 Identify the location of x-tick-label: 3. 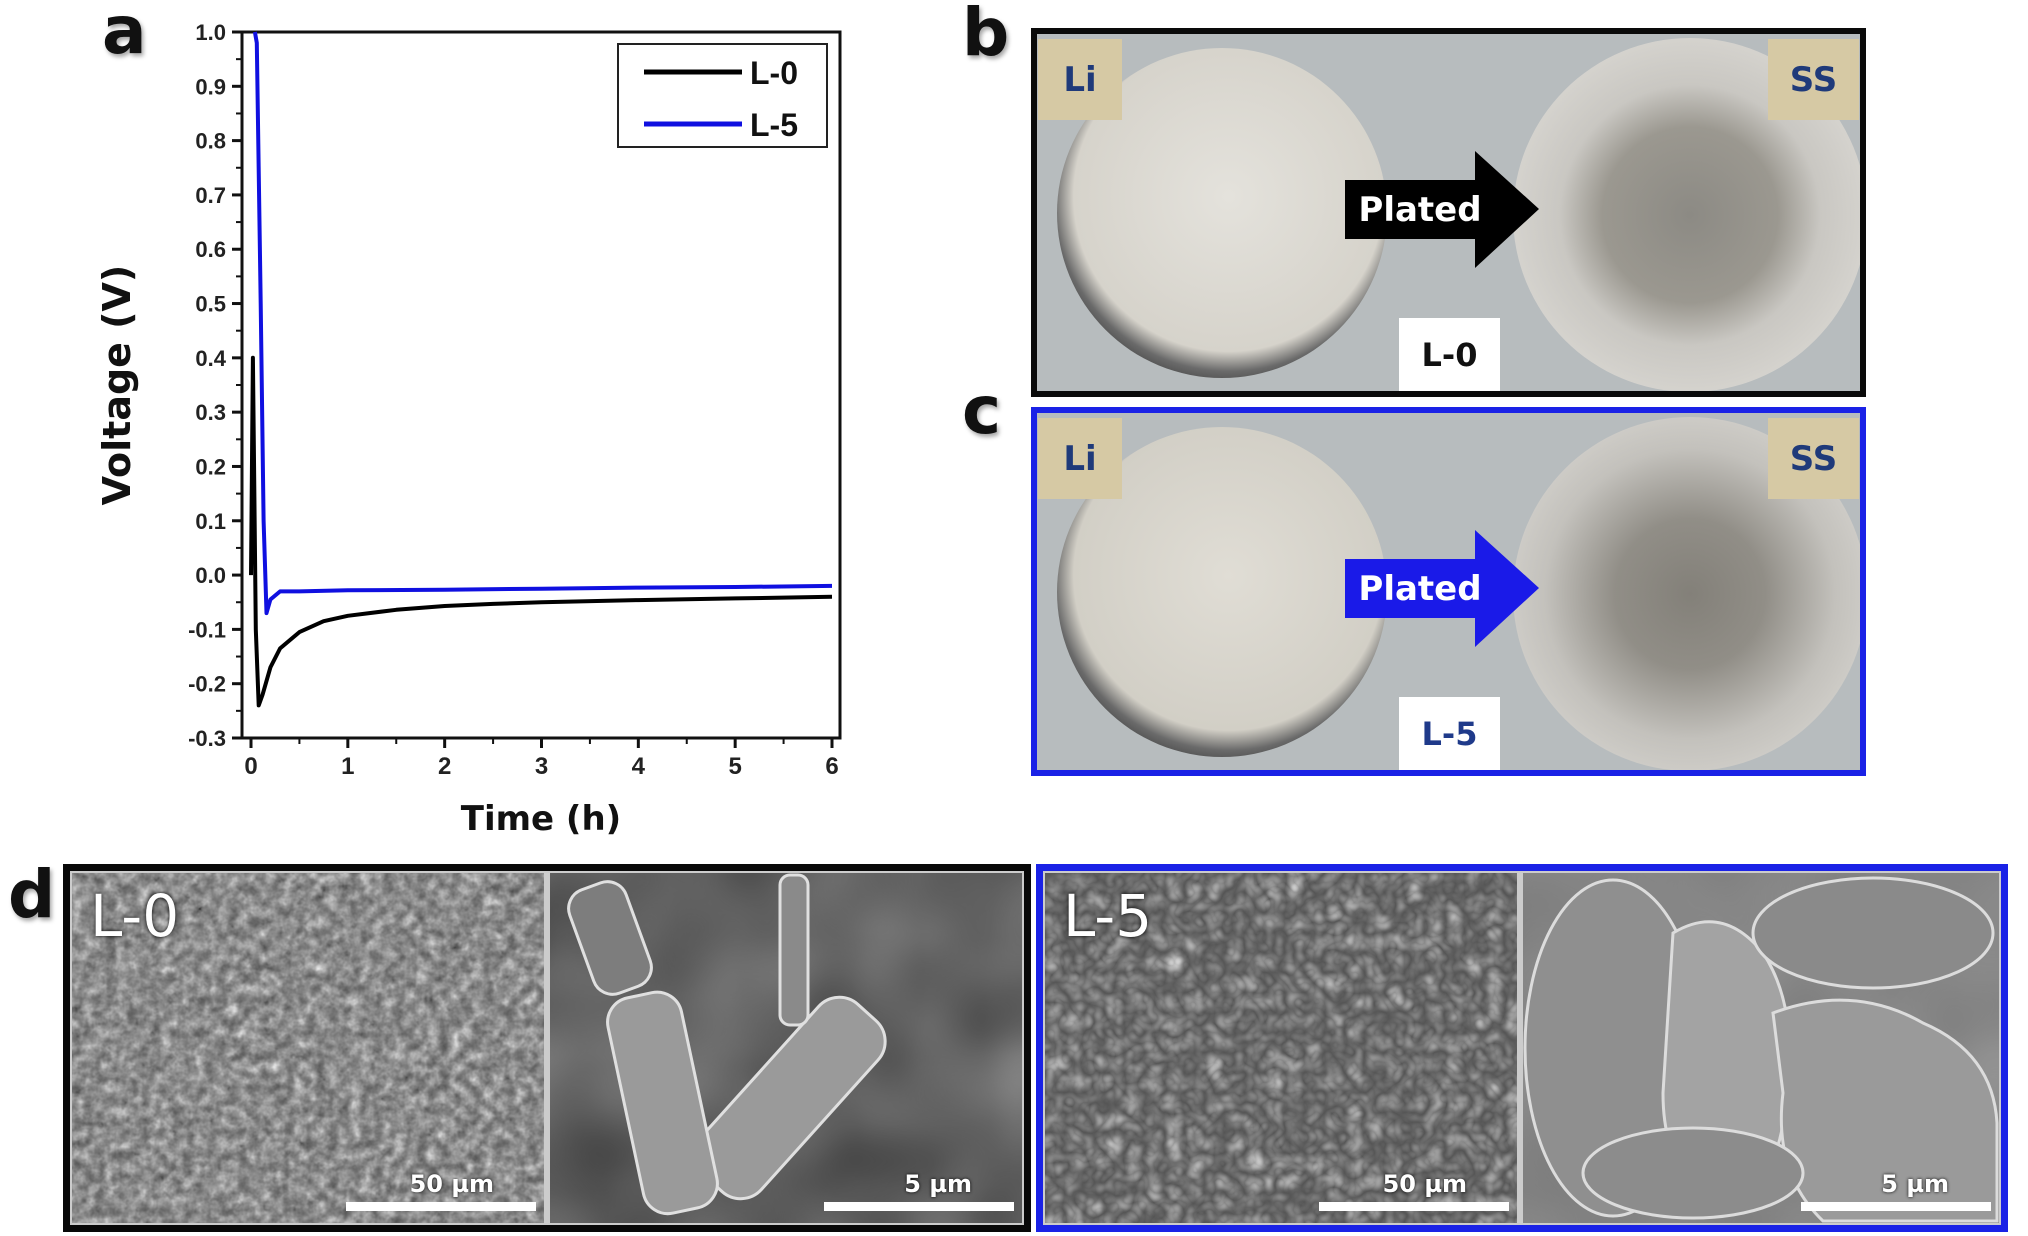
(541, 766).